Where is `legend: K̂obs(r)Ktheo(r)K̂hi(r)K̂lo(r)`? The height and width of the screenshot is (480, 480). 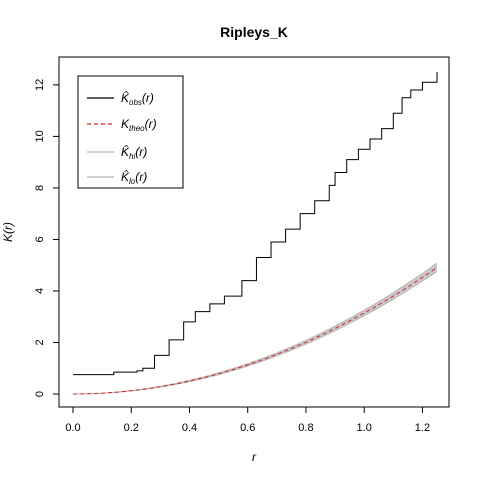
legend: K̂obs(r)Ktheo(r)K̂hi(r)K̂lo(r) is located at coordinates (130, 132).